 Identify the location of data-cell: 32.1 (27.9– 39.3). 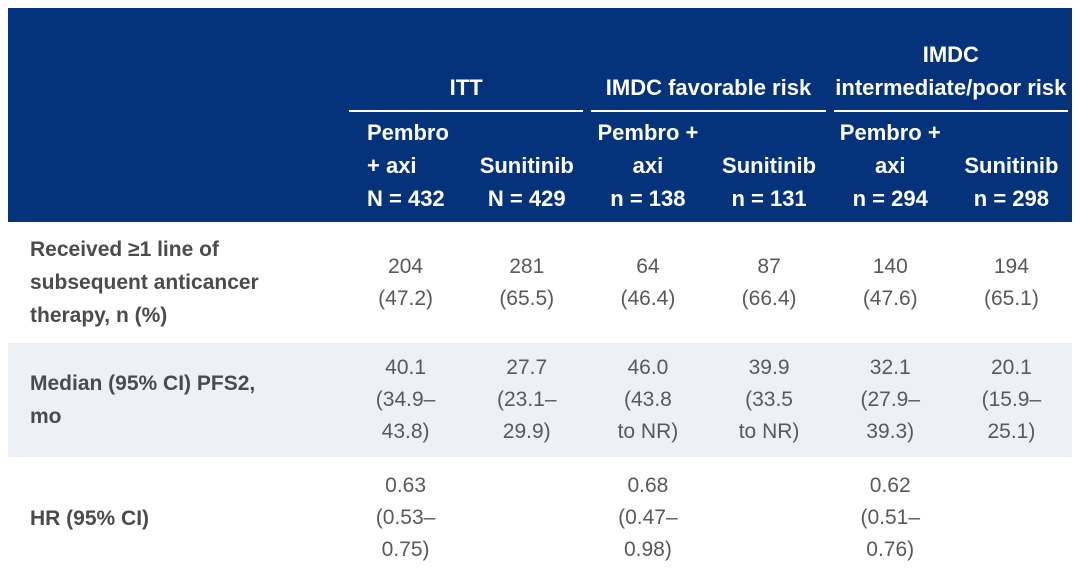
(890, 400).